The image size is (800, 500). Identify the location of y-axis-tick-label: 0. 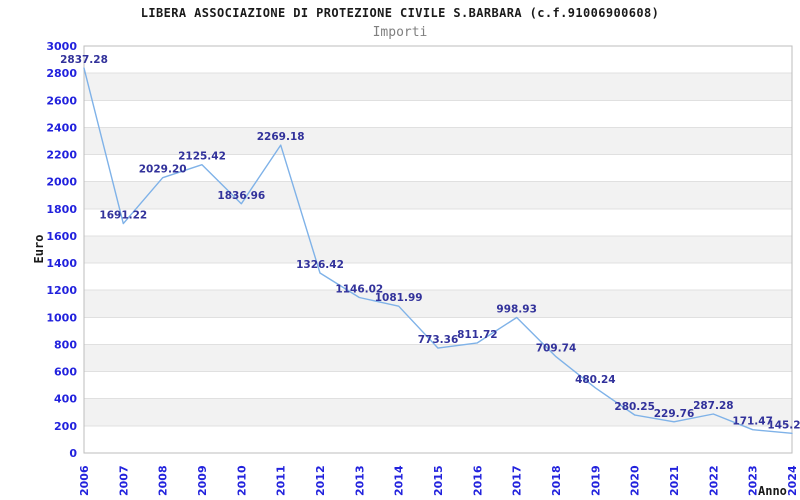
(73, 453).